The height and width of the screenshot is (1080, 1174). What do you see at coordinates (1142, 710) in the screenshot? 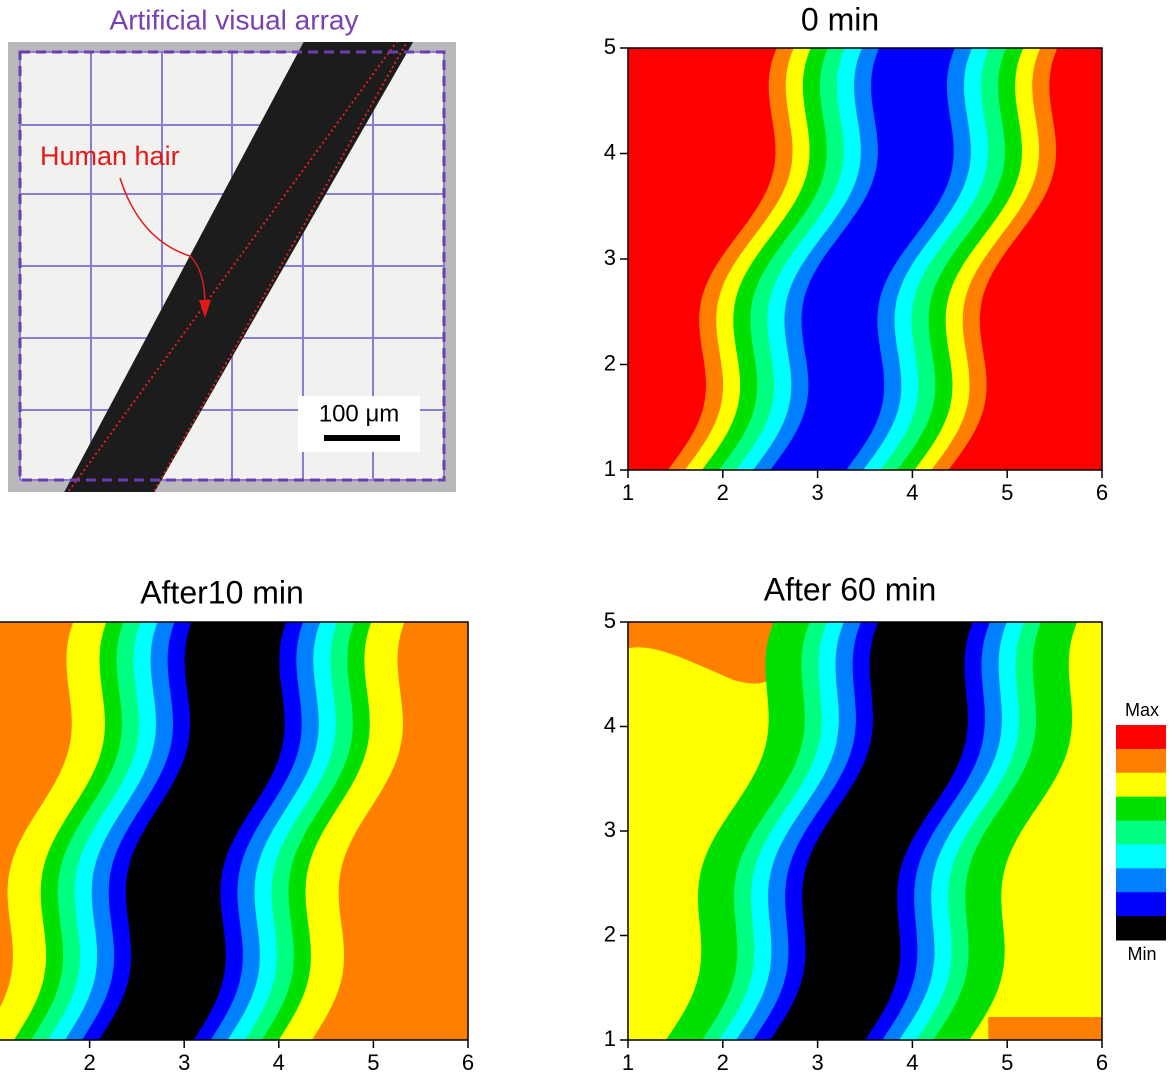
I see `colorbar-max: Max` at bounding box center [1142, 710].